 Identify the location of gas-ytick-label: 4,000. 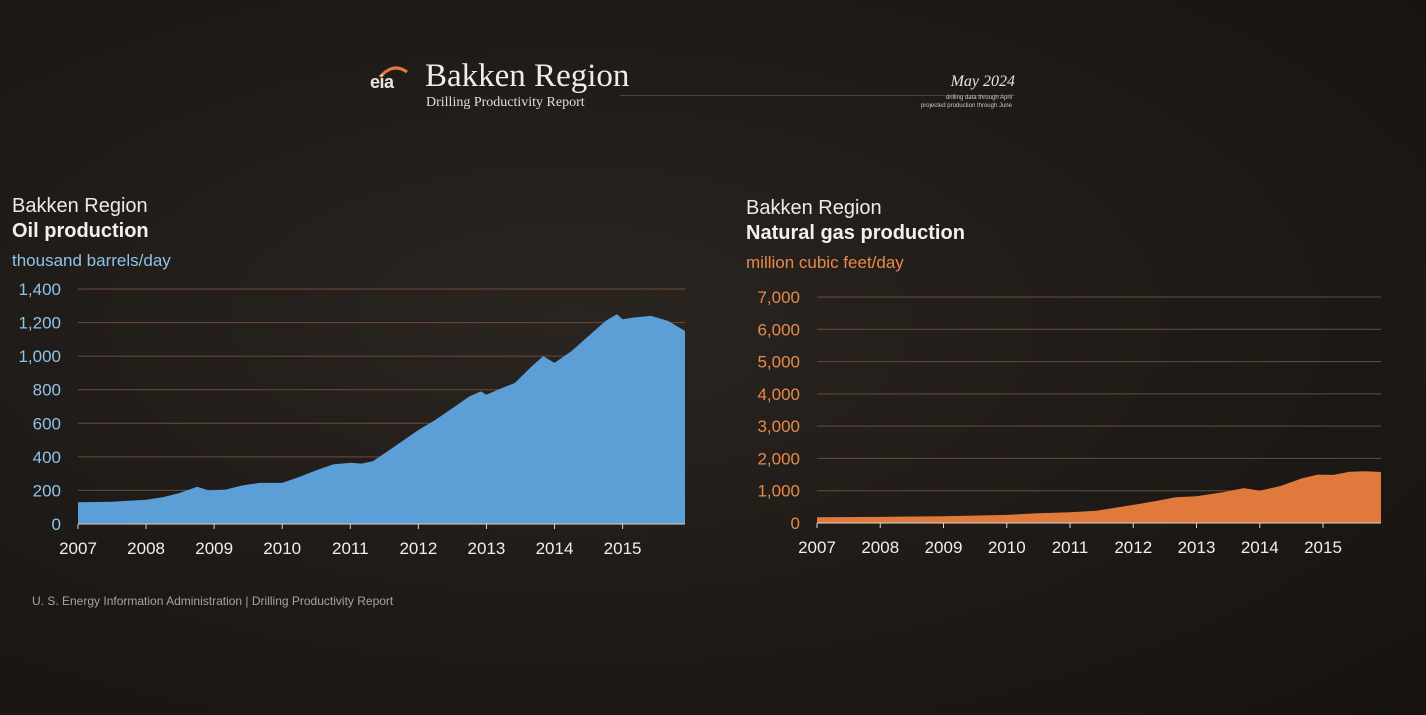
(778, 394).